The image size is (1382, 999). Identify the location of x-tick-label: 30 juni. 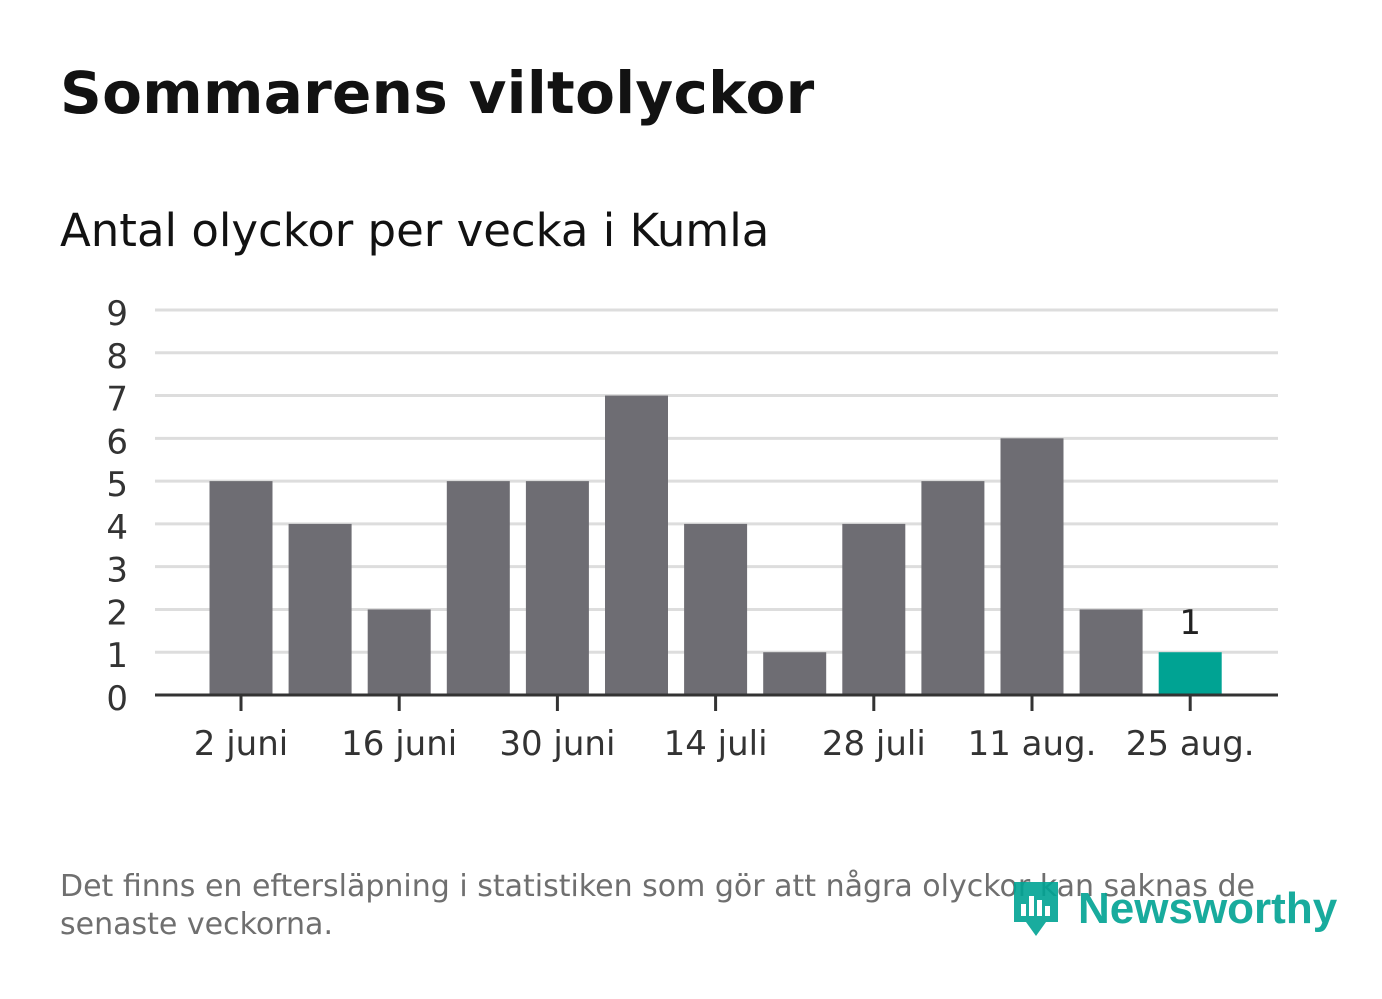
(557, 744).